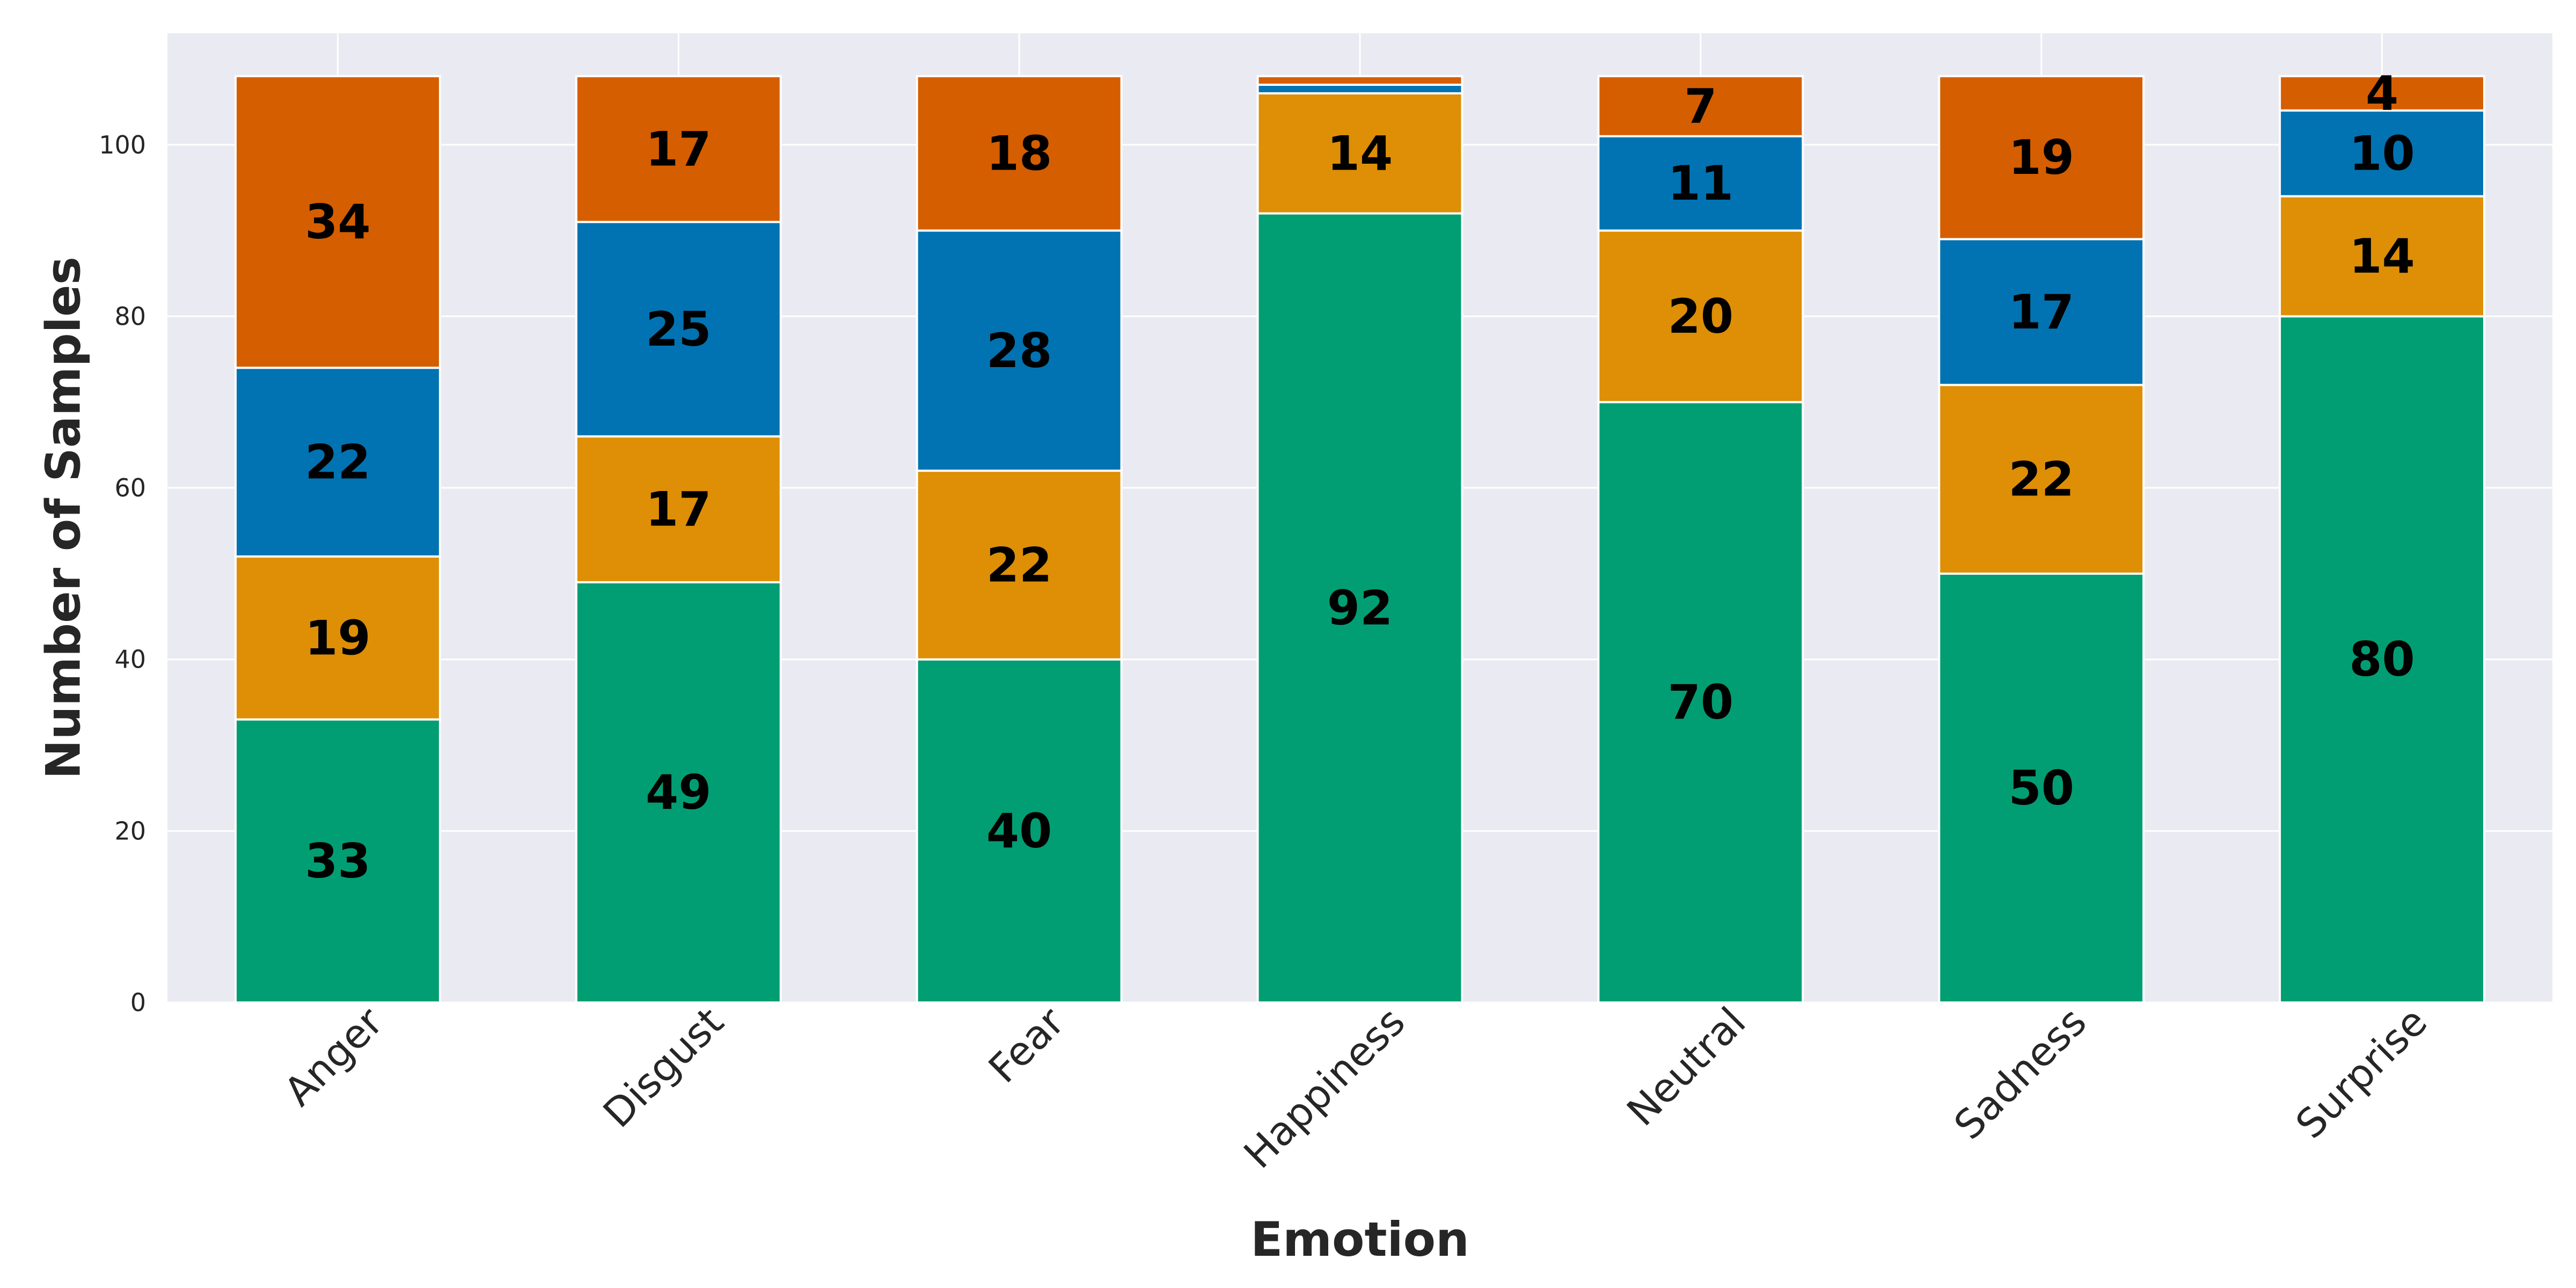 Image resolution: width=2576 pixels, height=1288 pixels. What do you see at coordinates (122, 144) in the screenshot?
I see `y-tick-label: 100` at bounding box center [122, 144].